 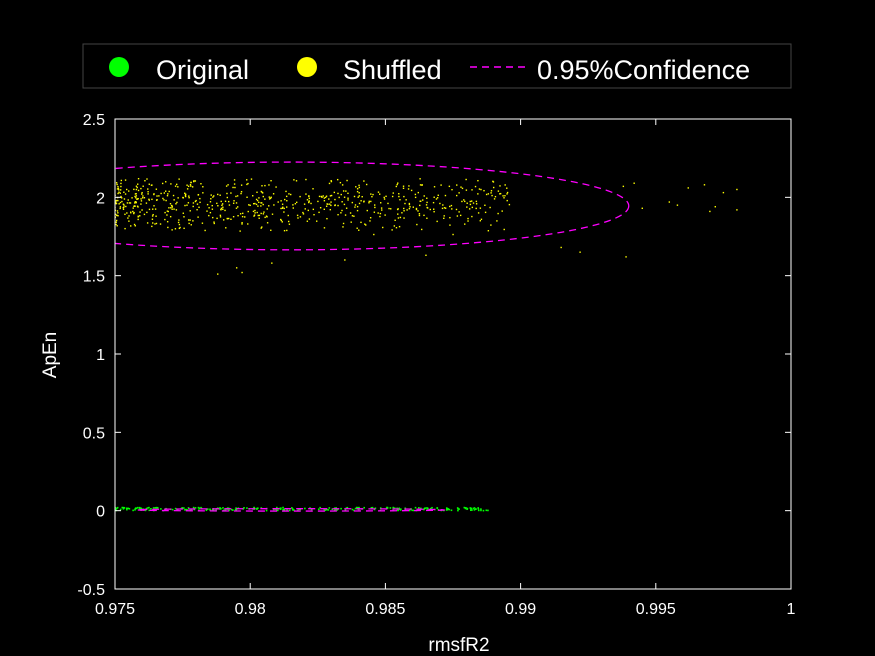 What do you see at coordinates (100, 198) in the screenshot?
I see `y-tick-label: 2` at bounding box center [100, 198].